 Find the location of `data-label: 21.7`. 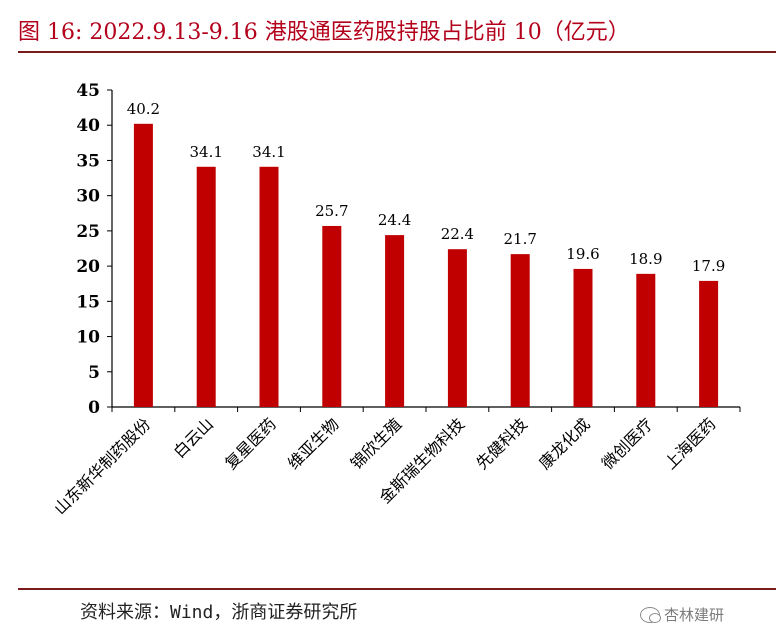

data-label: 21.7 is located at coordinates (519, 239).